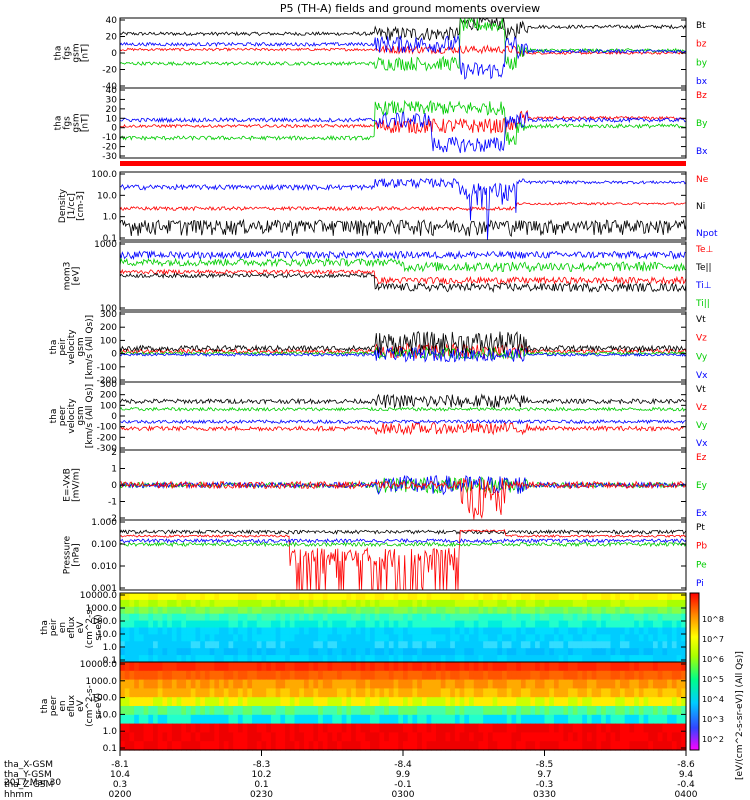 The image size is (750, 800). Describe the element at coordinates (107, 428) in the screenshot. I see `y-tick-label: -100` at that location.